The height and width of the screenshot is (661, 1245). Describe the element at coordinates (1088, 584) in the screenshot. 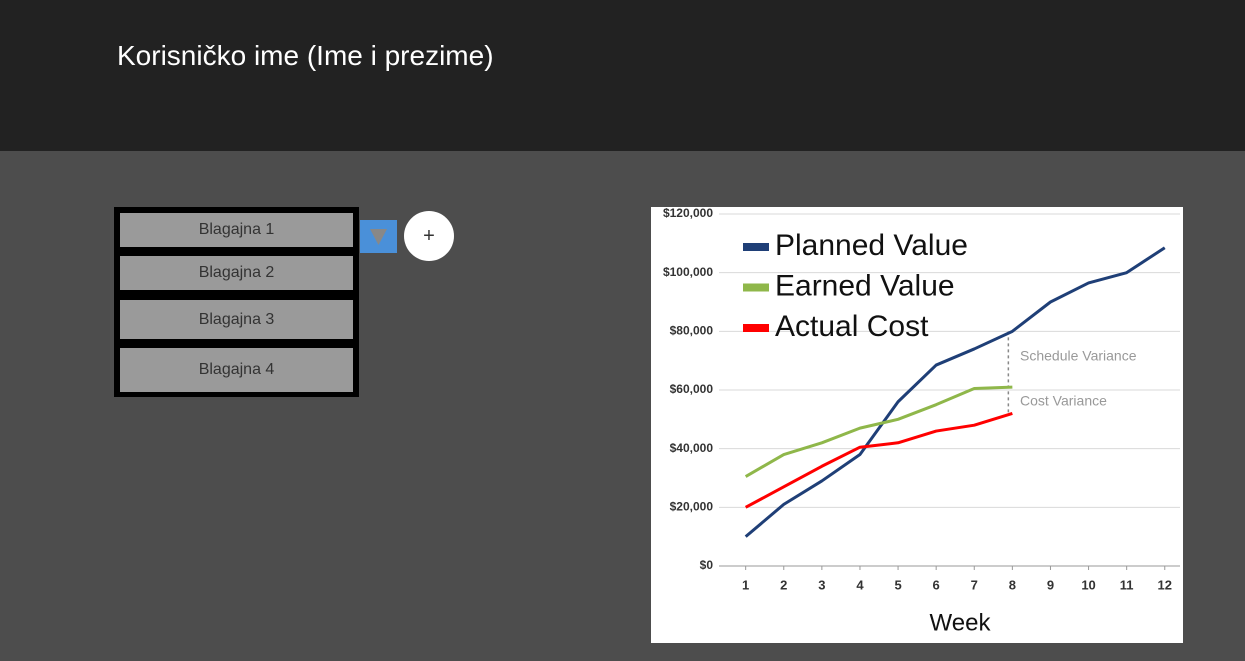

I see `x-tick-label: 10` at that location.